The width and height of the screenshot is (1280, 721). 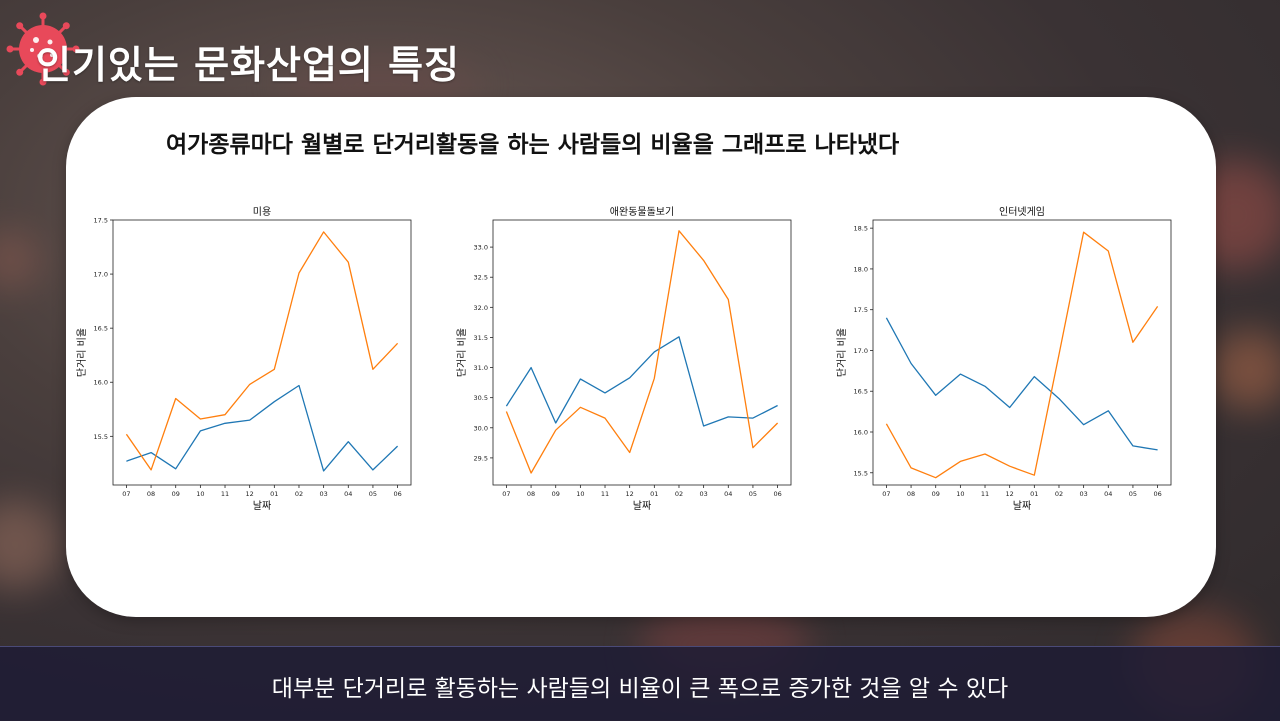 What do you see at coordinates (481, 278) in the screenshot?
I see `y-tick-label: 32.5` at bounding box center [481, 278].